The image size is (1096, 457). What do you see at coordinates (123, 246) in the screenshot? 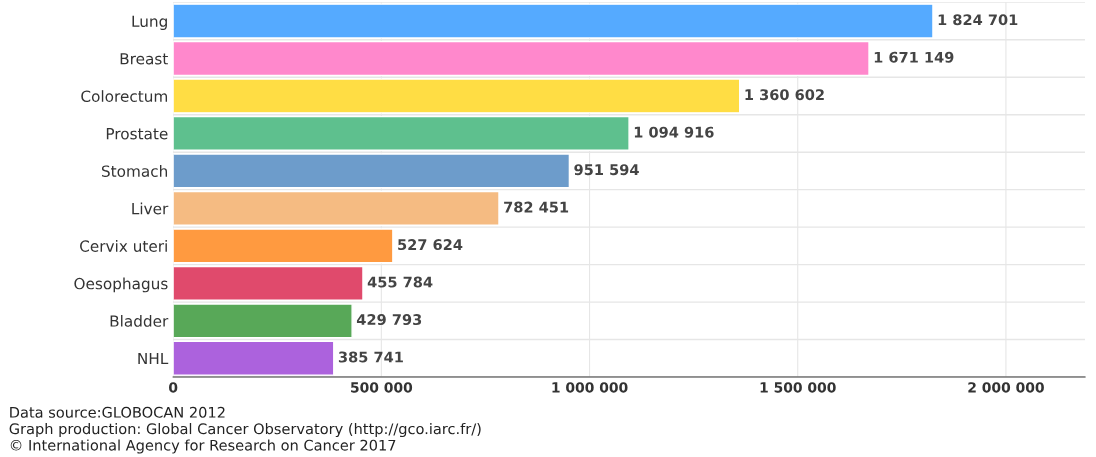
I see `y-tick-label: Cervix uteri` at bounding box center [123, 246].